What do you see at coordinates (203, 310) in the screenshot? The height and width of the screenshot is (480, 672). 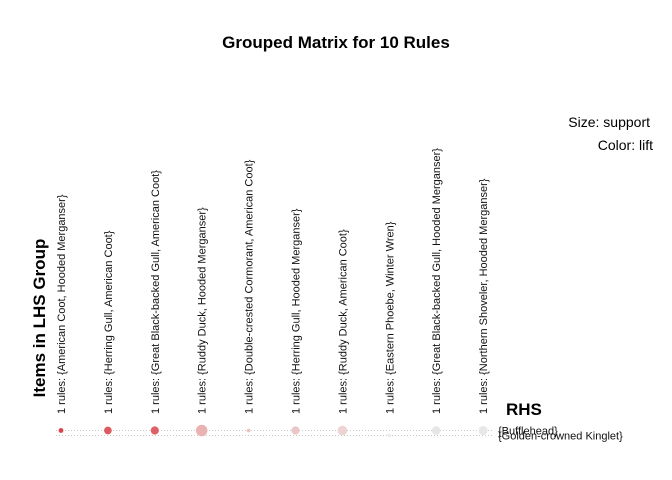 I see `column-label: 1 rules: {Ruddy Duck, Hooded Merganser}` at bounding box center [203, 310].